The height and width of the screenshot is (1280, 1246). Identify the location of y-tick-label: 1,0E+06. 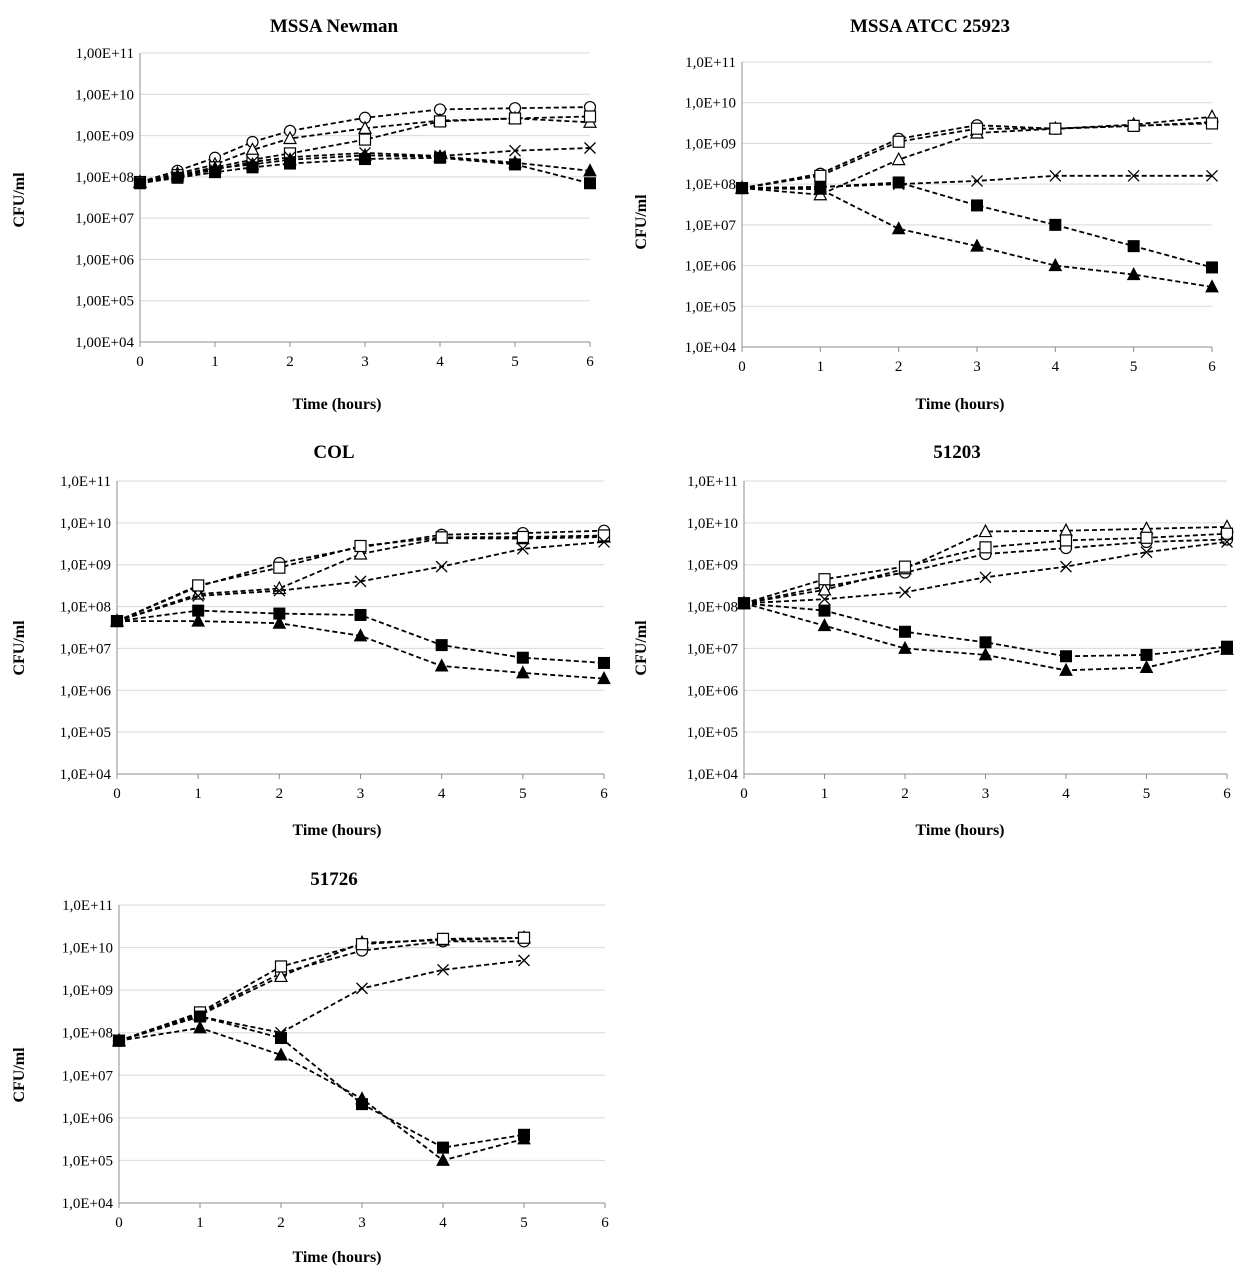
(88, 1119).